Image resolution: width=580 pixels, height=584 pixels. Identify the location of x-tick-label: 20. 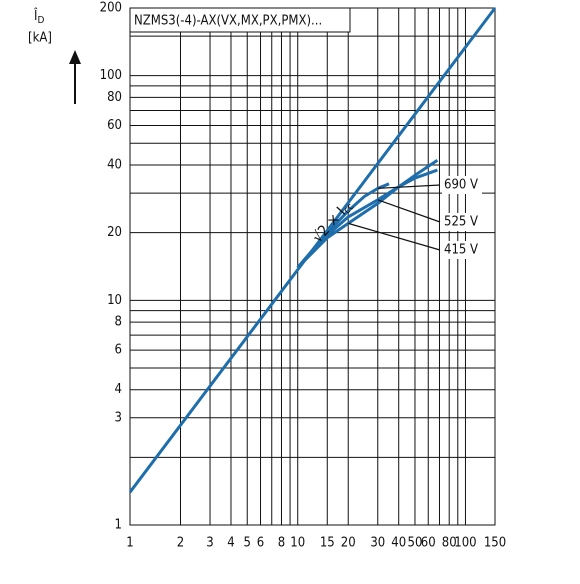
(348, 543).